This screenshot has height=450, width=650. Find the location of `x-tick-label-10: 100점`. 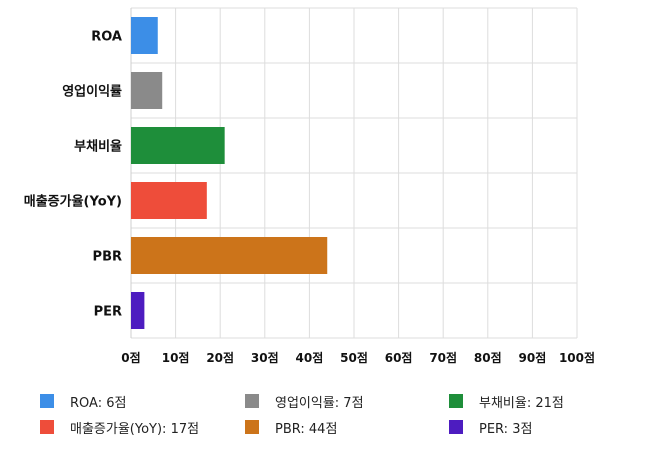

x-tick-label-10: 100점 is located at coordinates (577, 357).